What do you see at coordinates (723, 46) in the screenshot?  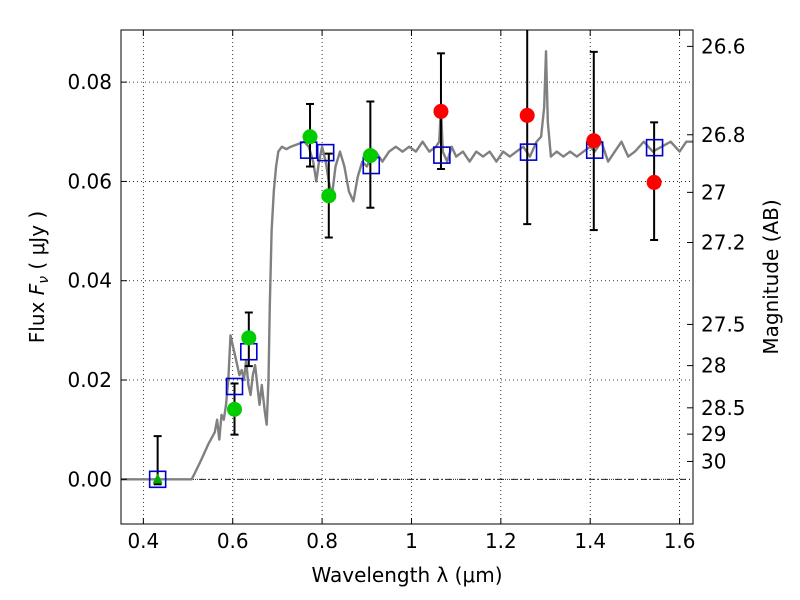 I see `magnitude-tick-label: 26.6` at bounding box center [723, 46].